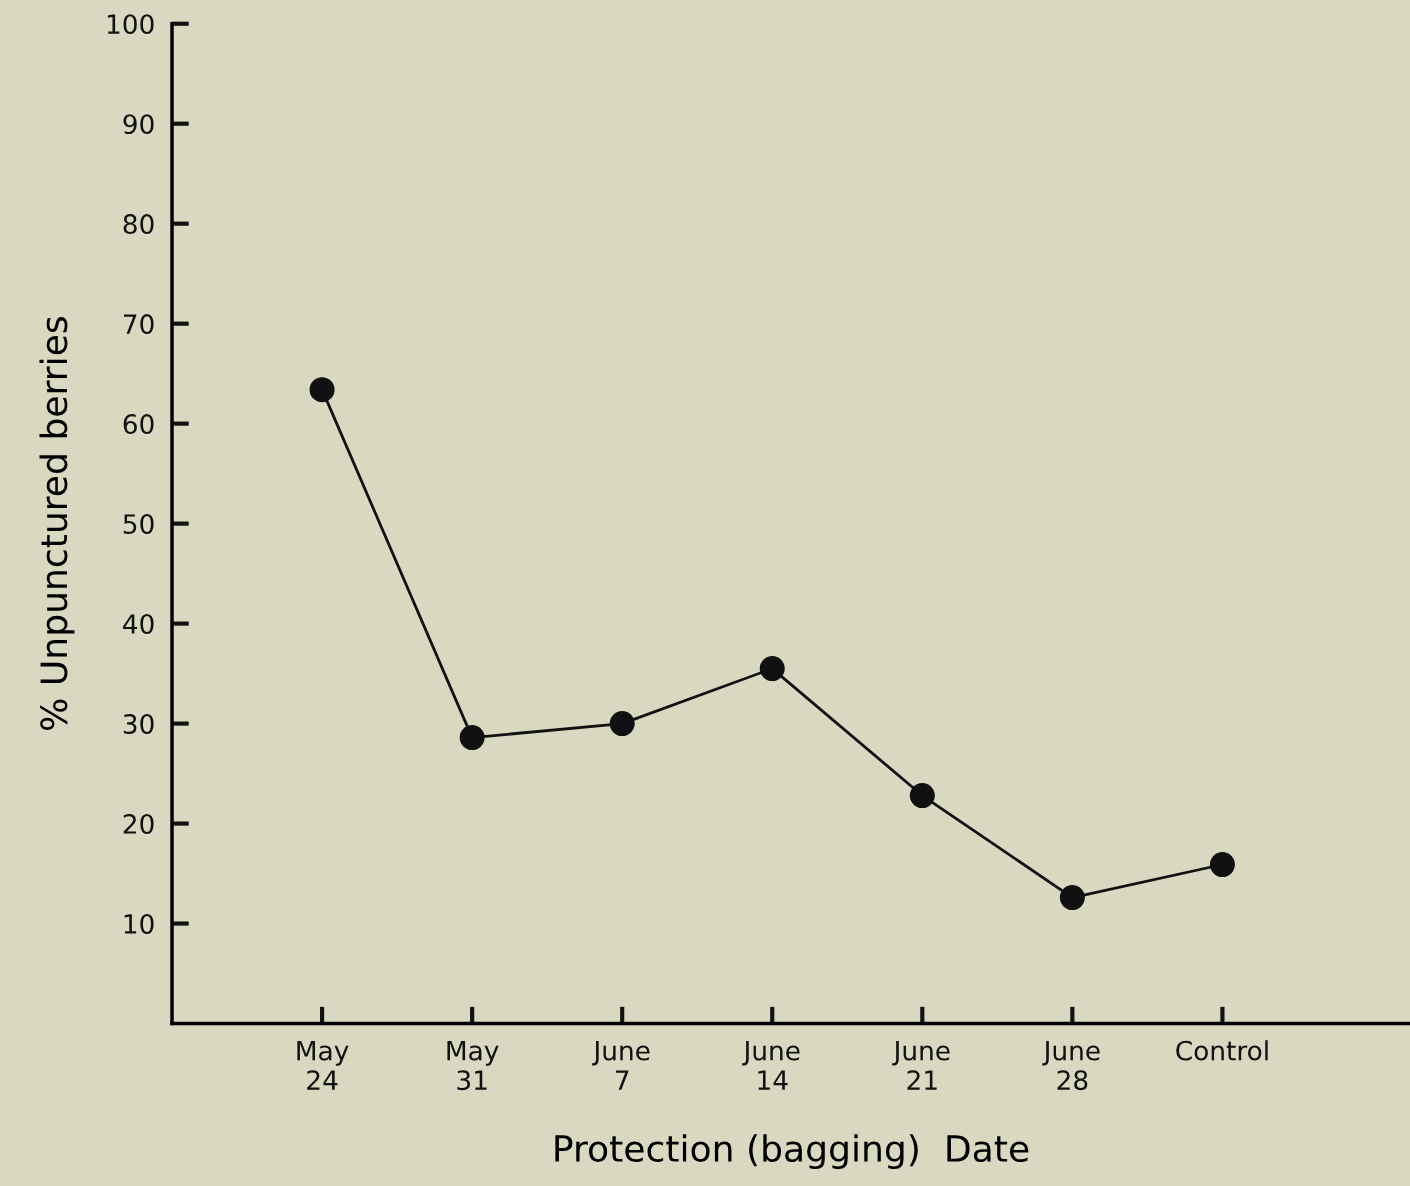 This screenshot has width=1410, height=1186. What do you see at coordinates (1071, 1066) in the screenshot?
I see `x-tick-label: June 28` at bounding box center [1071, 1066].